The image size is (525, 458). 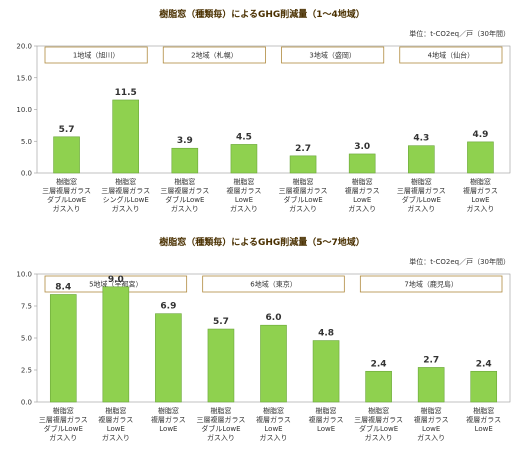 I want to click on bar-value-label: 4.3, so click(x=421, y=139).